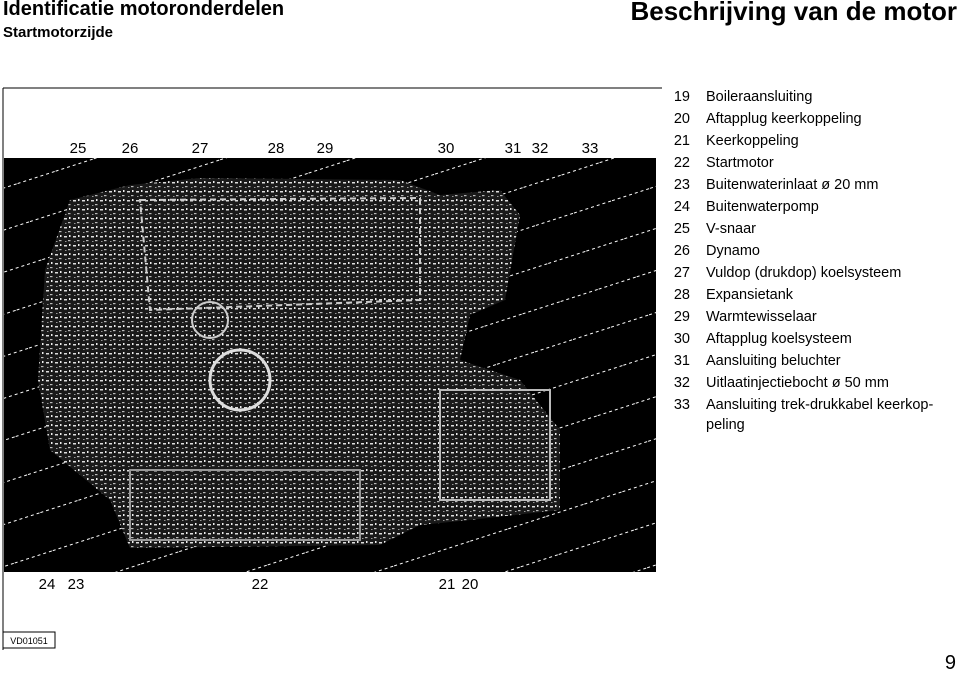  What do you see at coordinates (761, 317) in the screenshot?
I see `part-label: Warmtewisselaar` at bounding box center [761, 317].